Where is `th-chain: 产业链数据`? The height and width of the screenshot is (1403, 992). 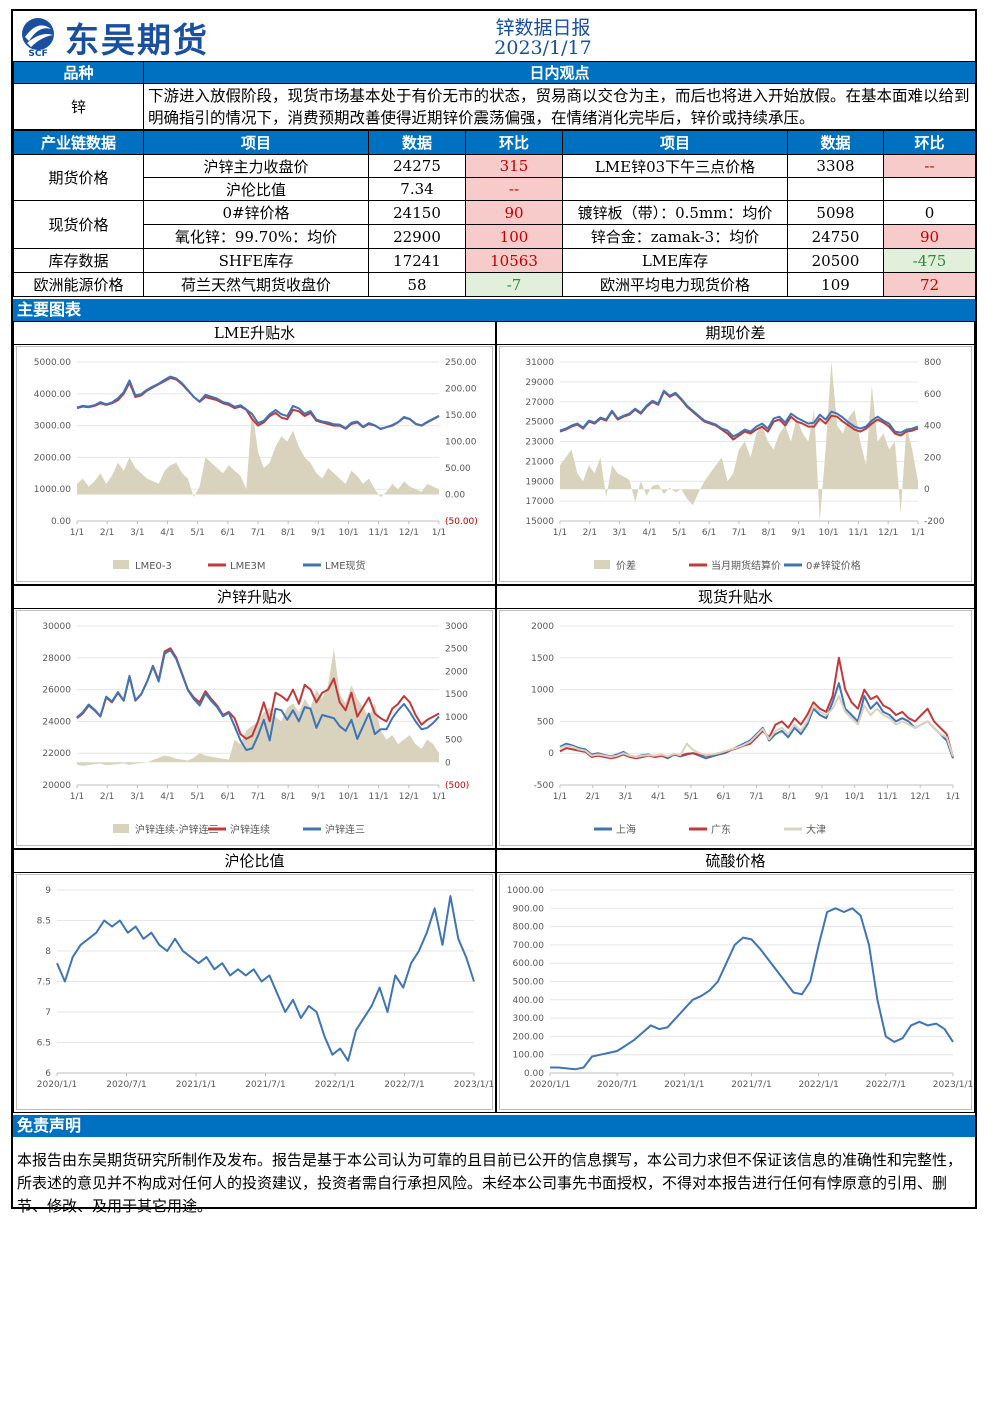
th-chain: 产业链数据 is located at coordinates (78, 142).